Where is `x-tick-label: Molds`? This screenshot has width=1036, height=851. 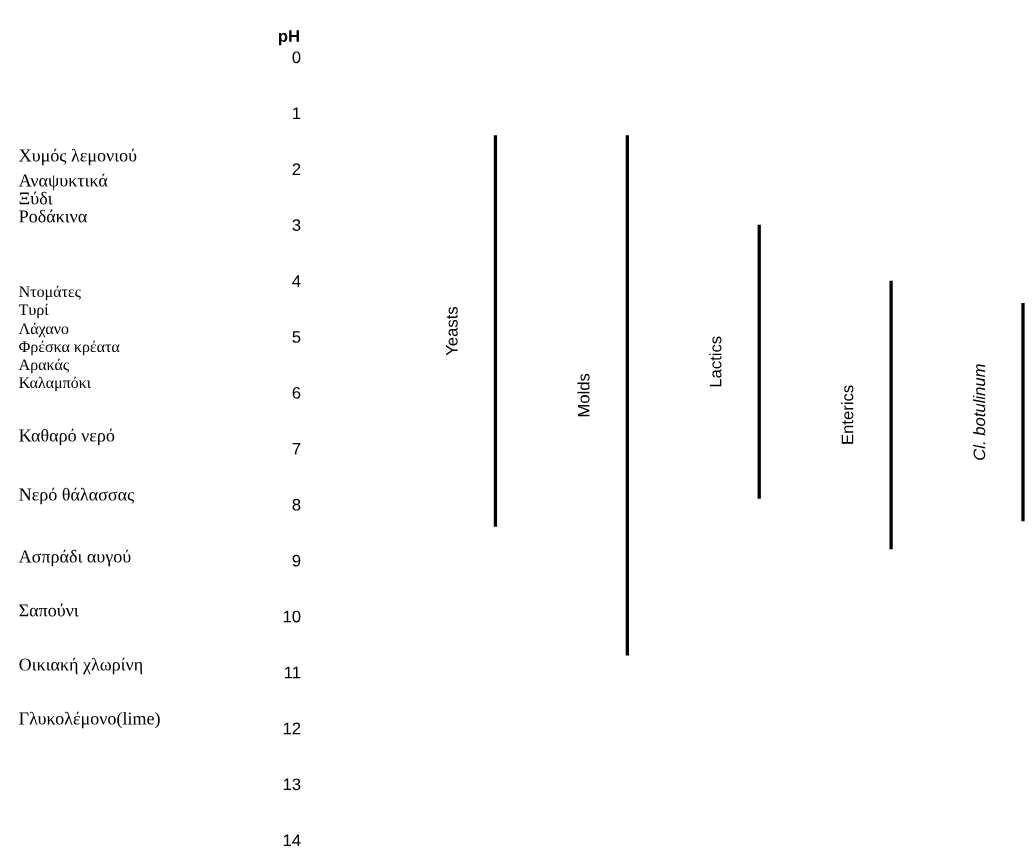
x-tick-label: Molds is located at coordinates (583, 395).